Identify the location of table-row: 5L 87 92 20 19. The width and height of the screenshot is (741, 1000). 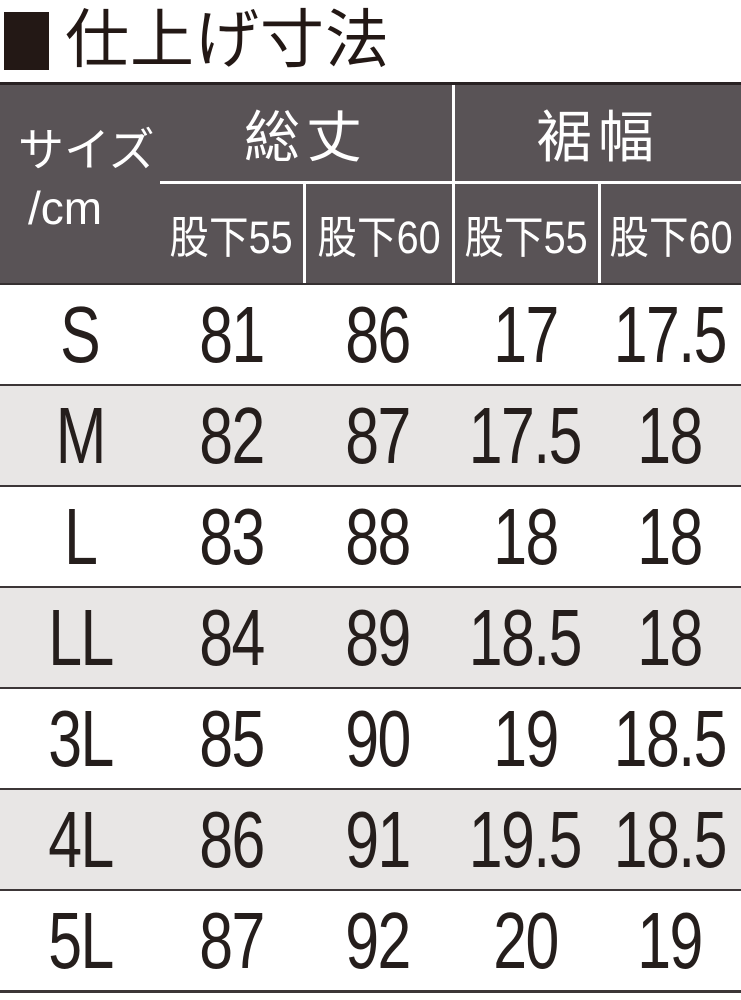
(370, 939).